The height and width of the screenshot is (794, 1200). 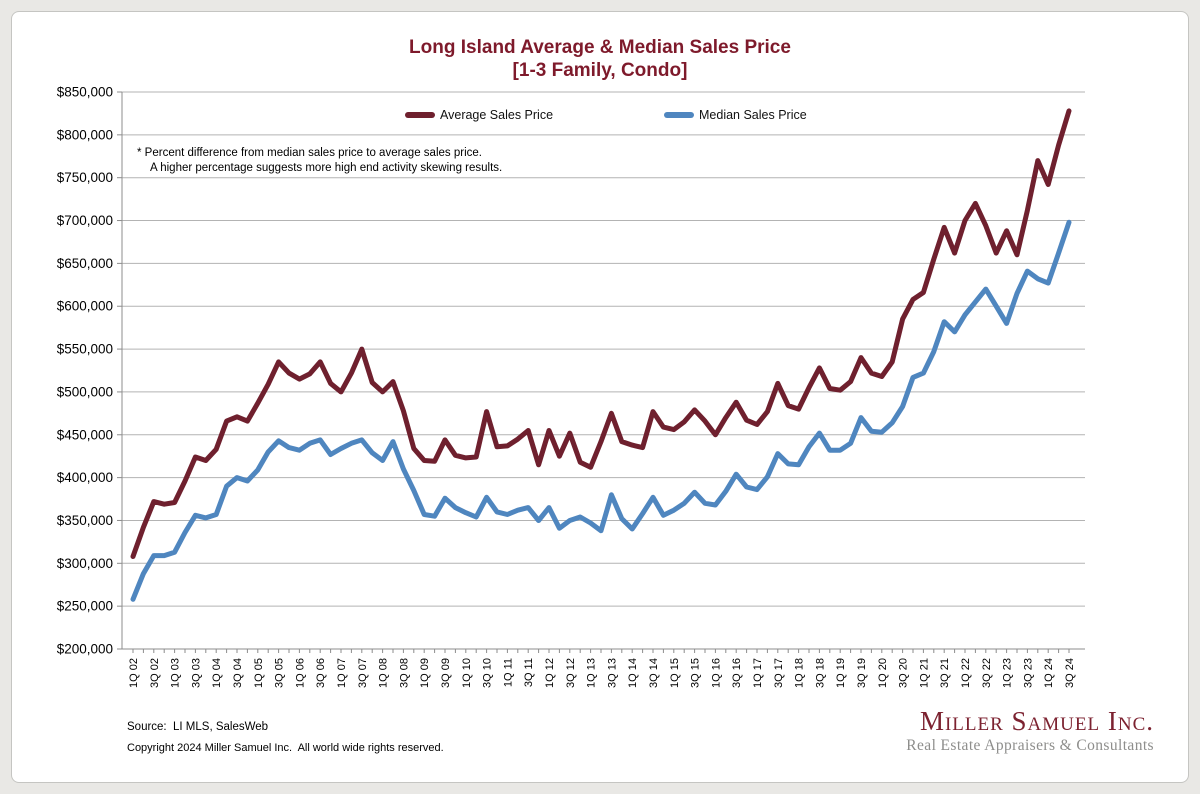 I want to click on legend-item-median: Median Sales Price, so click(x=735, y=115).